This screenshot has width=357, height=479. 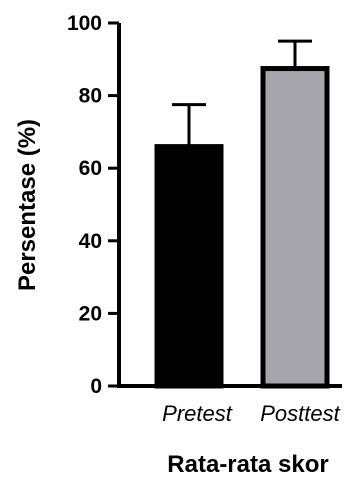 What do you see at coordinates (90, 313) in the screenshot?
I see `y-tick-label: 20` at bounding box center [90, 313].